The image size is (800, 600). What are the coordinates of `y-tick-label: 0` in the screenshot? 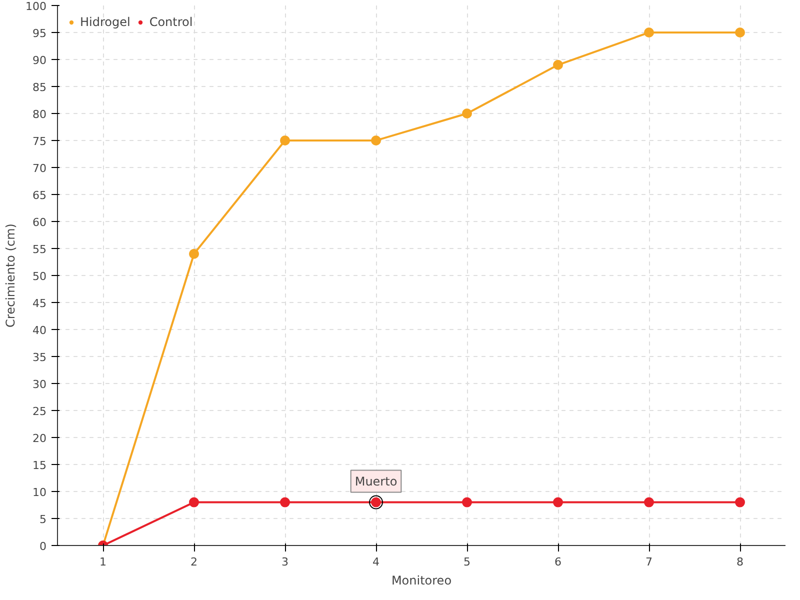 It's located at (43, 546).